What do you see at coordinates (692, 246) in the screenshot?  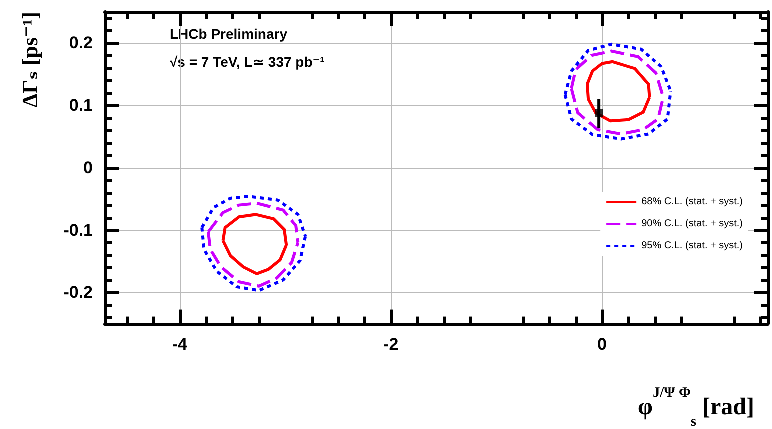 I see `legend-label: 95% C.L. (stat. + syst.)` at bounding box center [692, 246].